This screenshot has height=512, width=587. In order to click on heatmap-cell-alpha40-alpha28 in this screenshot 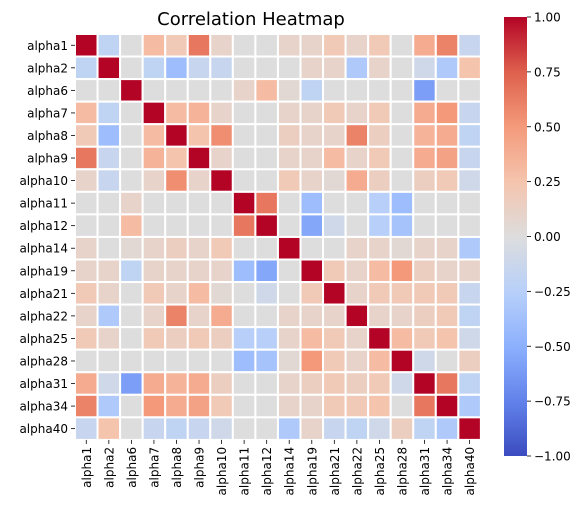, I will do `click(402, 428)`.